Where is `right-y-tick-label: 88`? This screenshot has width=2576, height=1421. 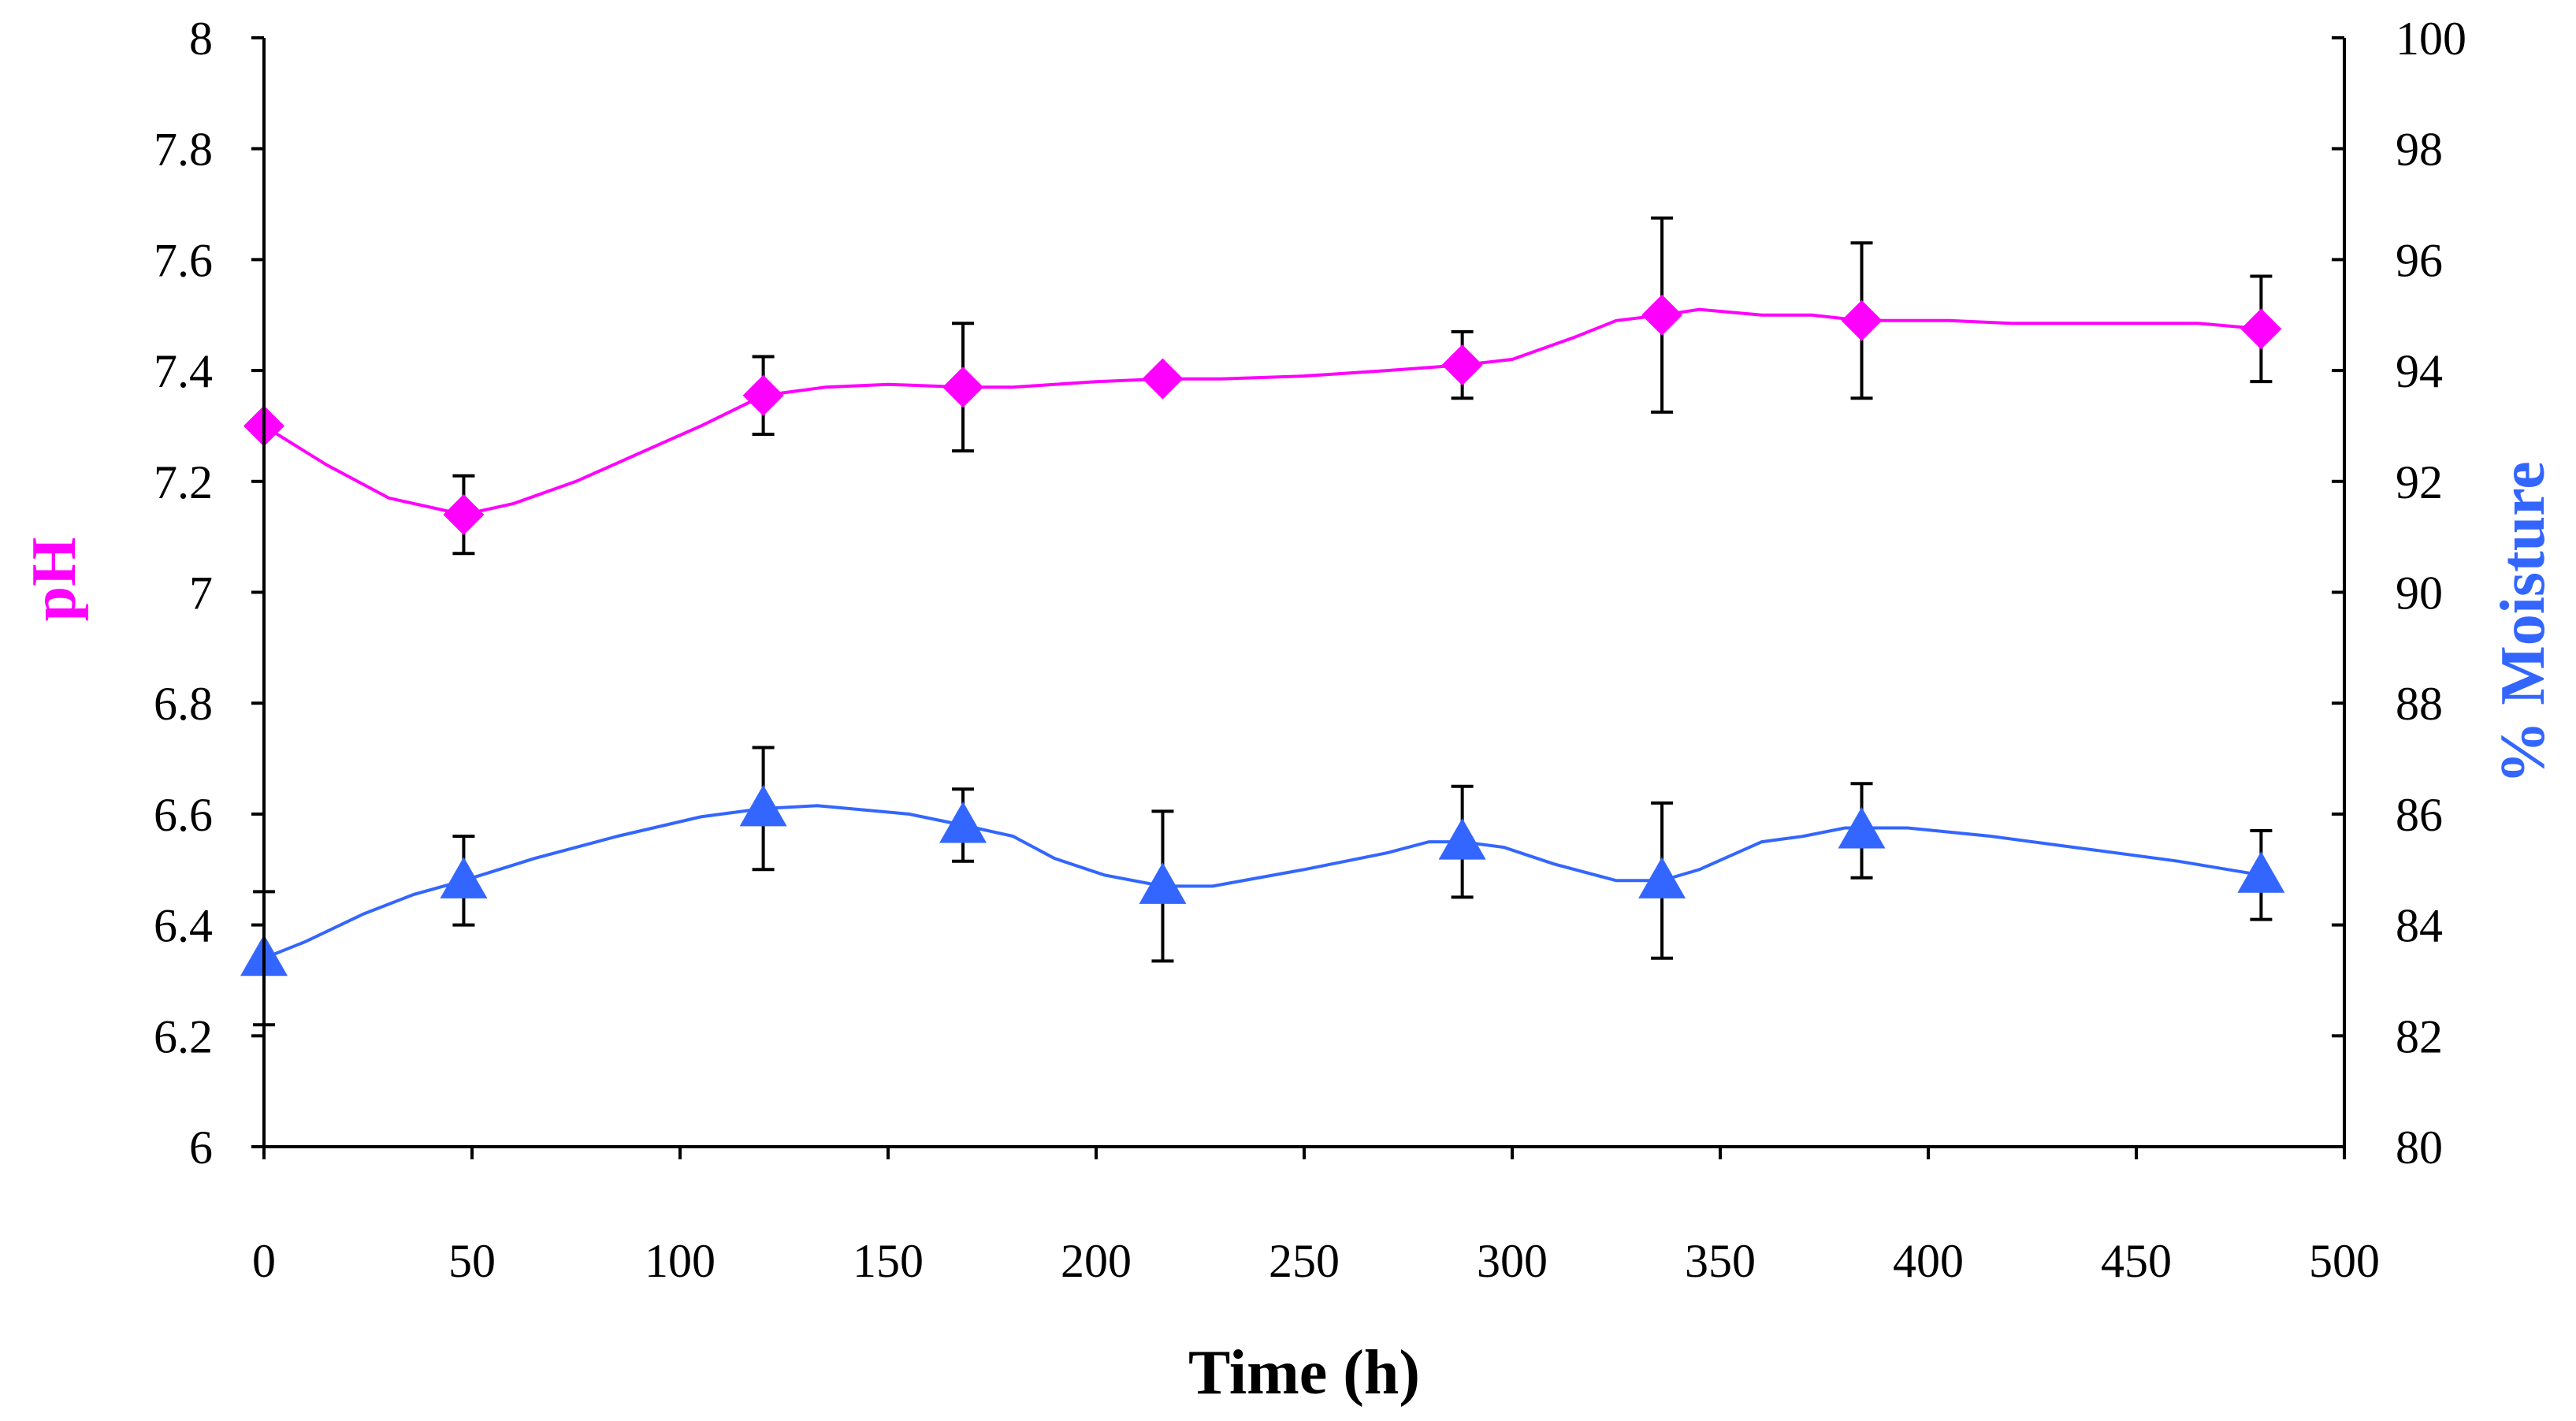 right-y-tick-label: 88 is located at coordinates (2419, 704).